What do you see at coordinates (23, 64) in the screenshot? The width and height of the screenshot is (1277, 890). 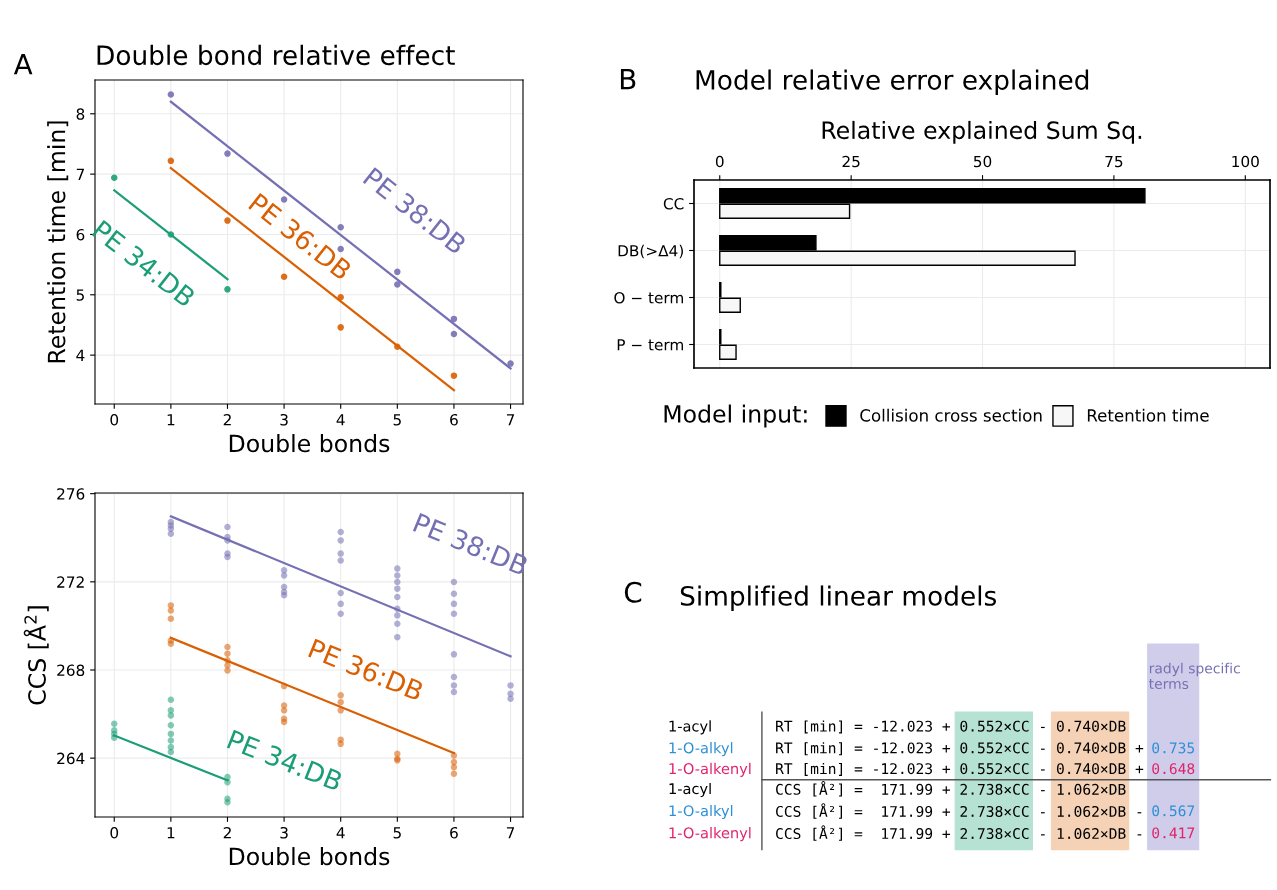 I see `text: A` at bounding box center [23, 64].